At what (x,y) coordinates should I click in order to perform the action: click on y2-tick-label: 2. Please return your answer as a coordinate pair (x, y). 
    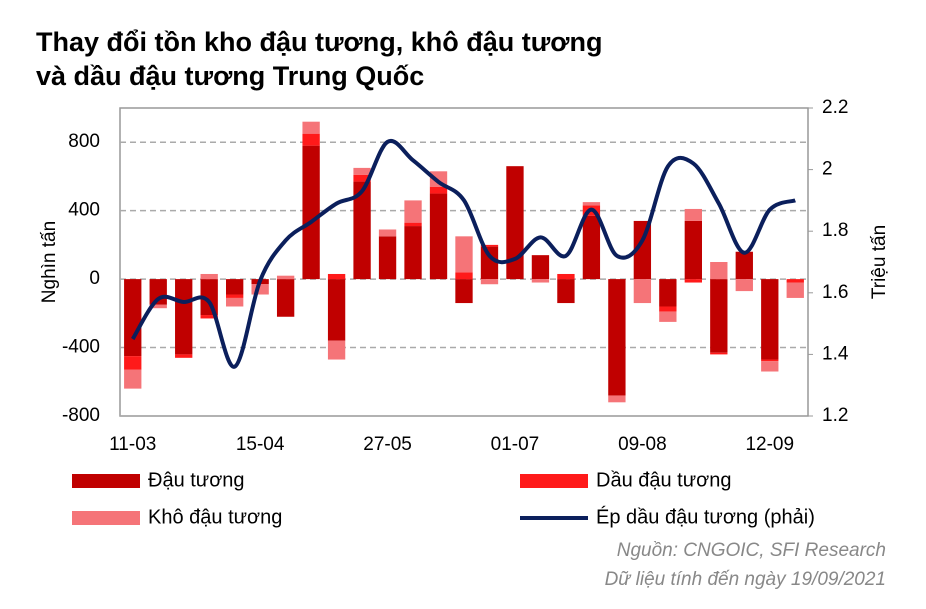
    Looking at the image, I should click on (827, 169).